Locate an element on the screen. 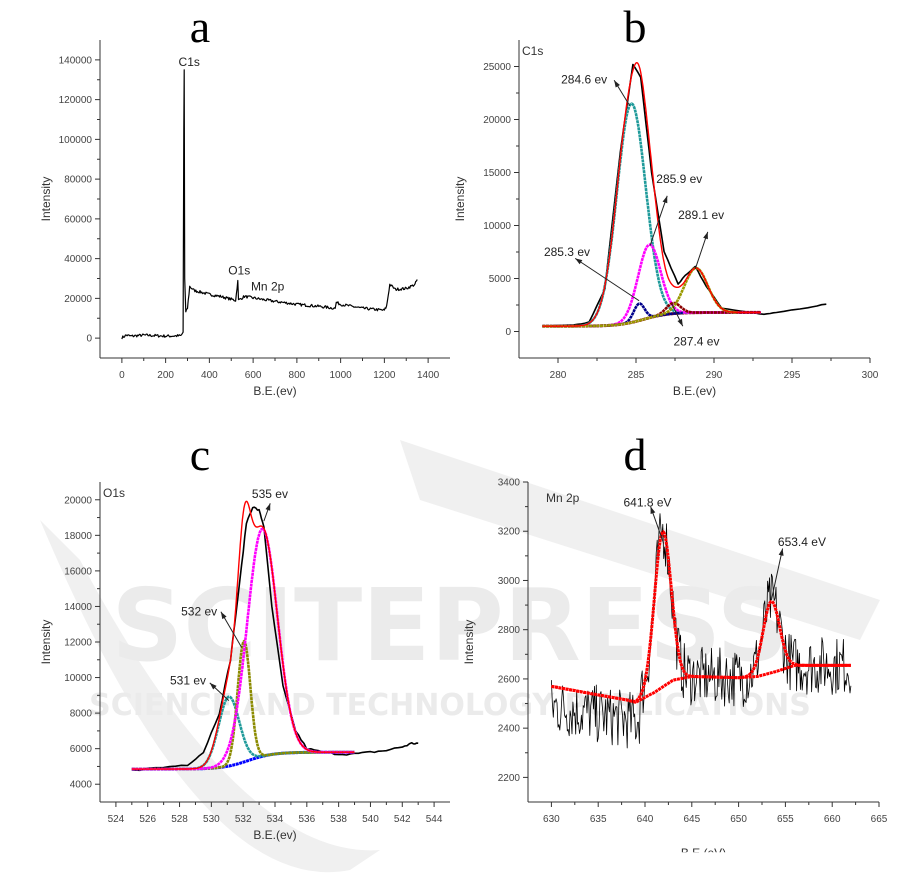 The width and height of the screenshot is (901, 888). x-tick-label: 655 is located at coordinates (785, 819).